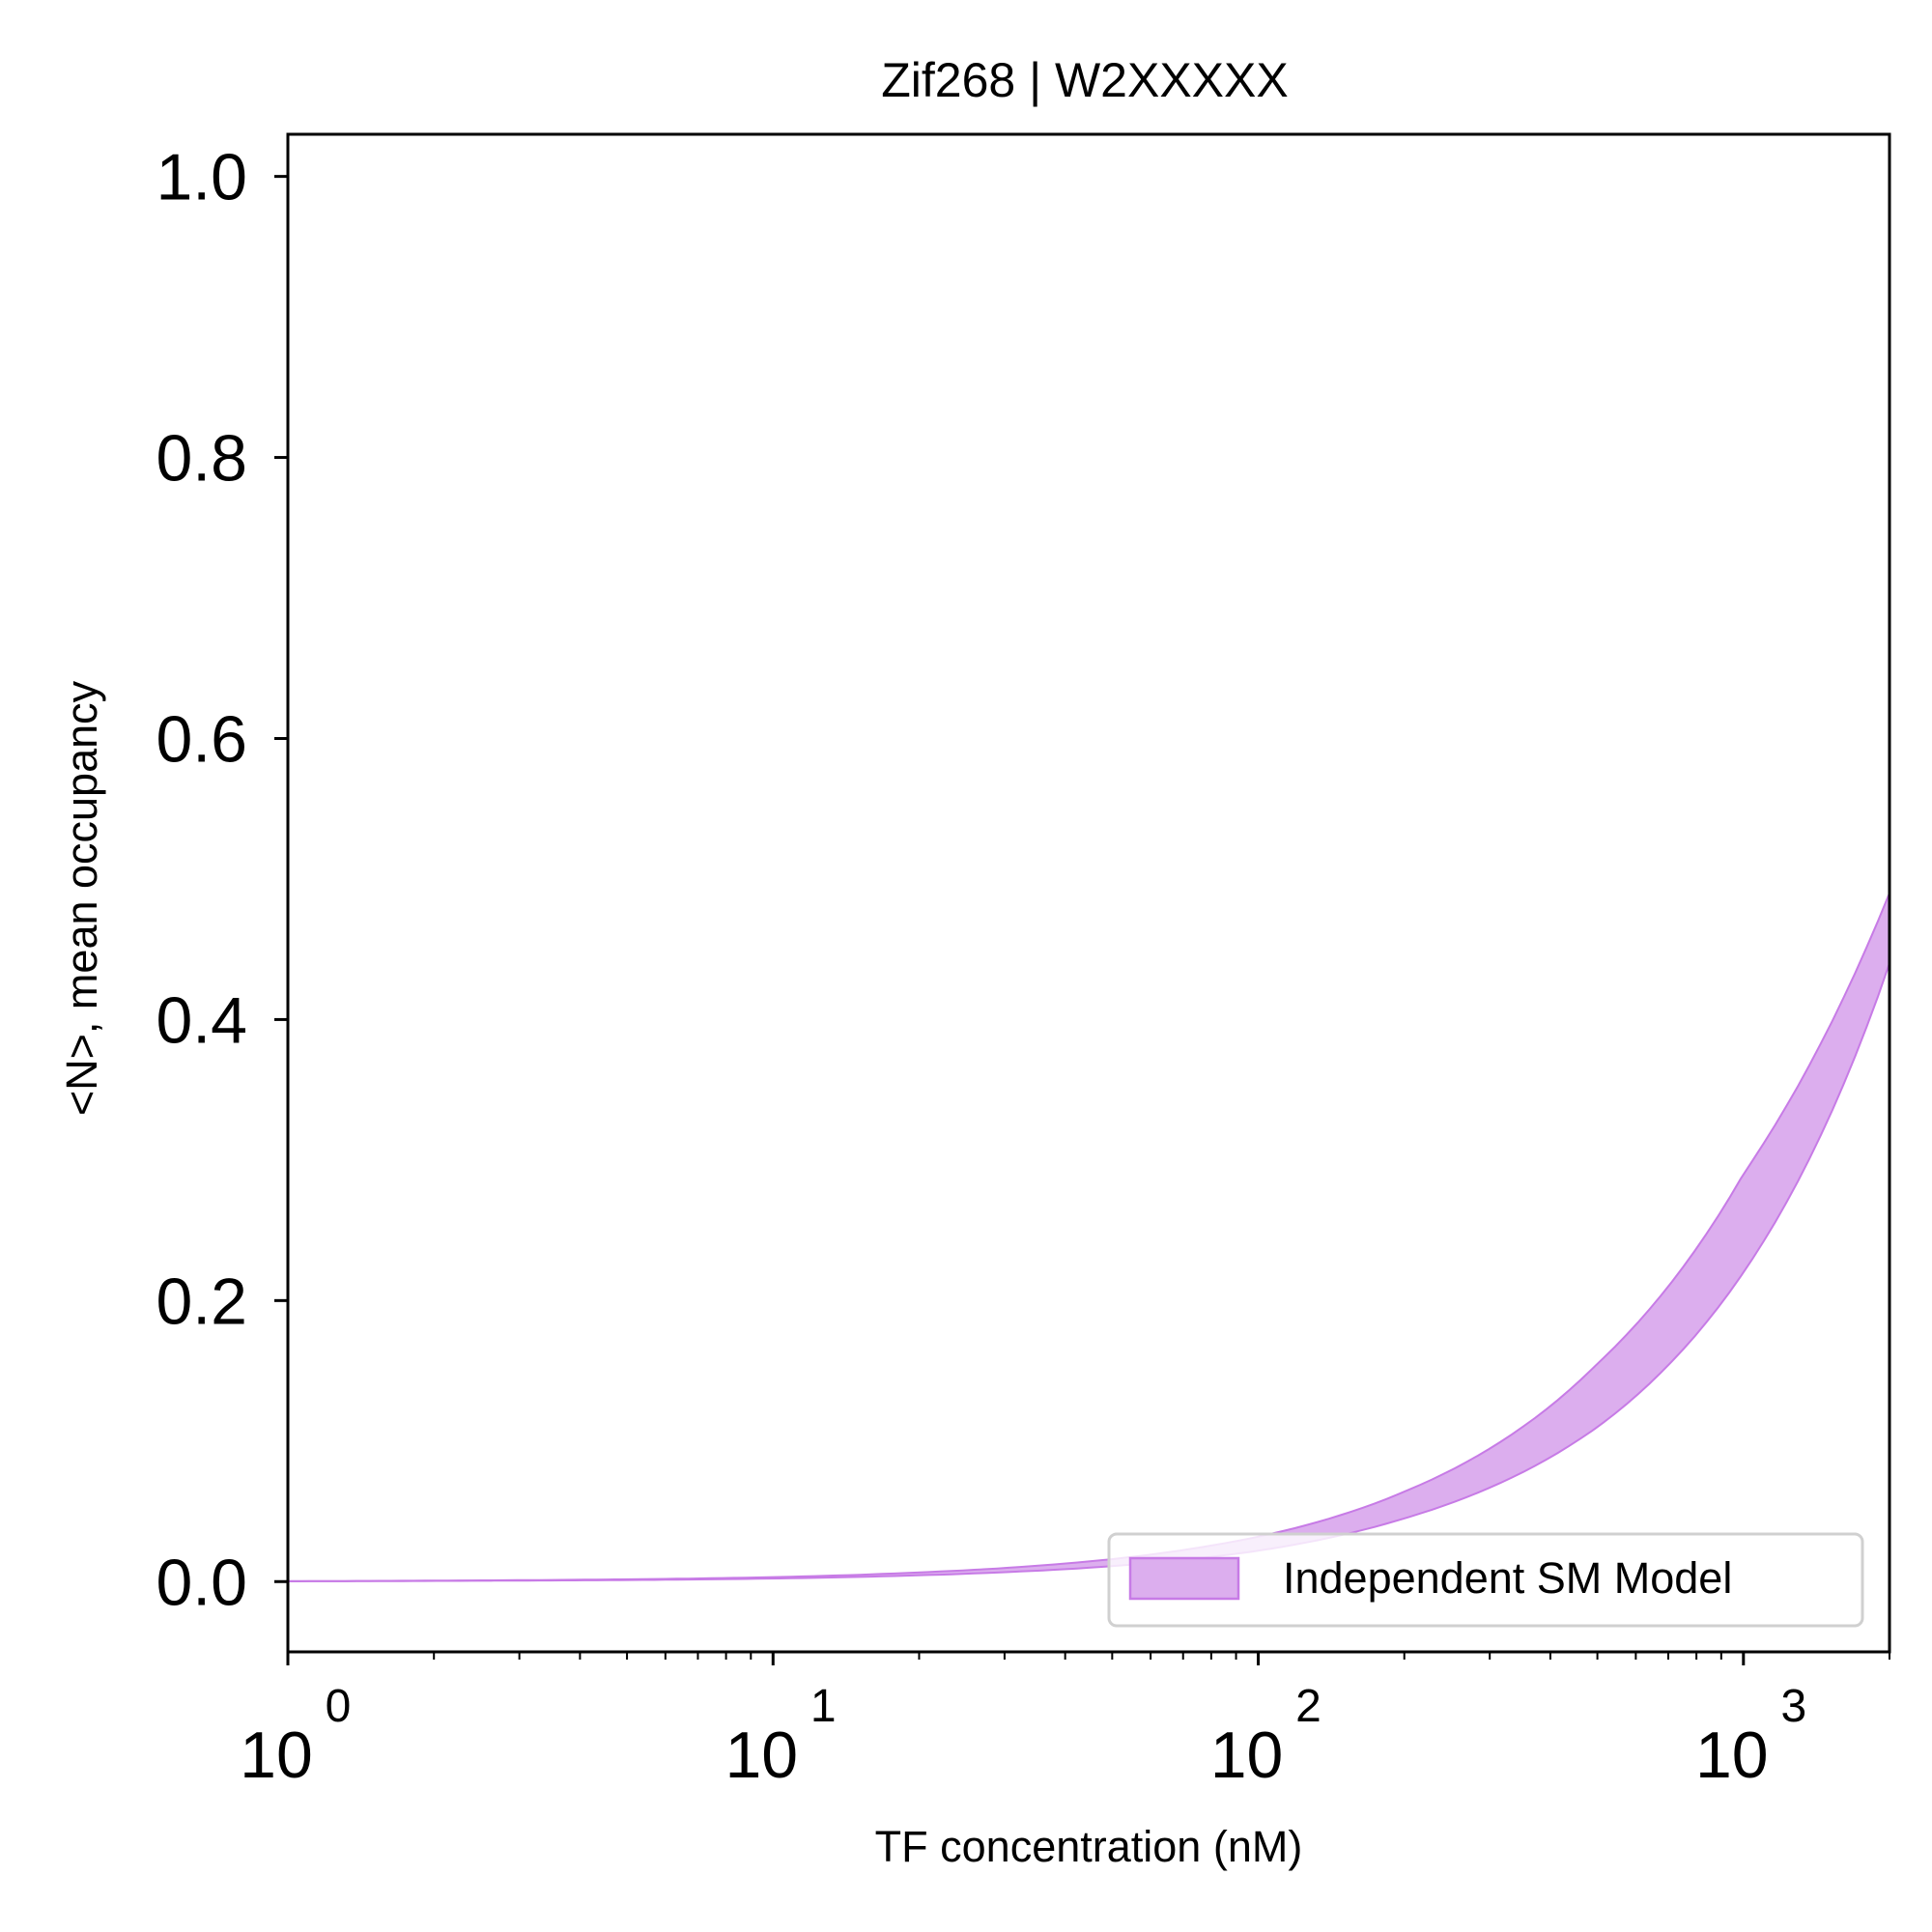  I want to click on y-axis-ticks: 0.0 0.2 0.4 0.6 0.8 1.0, so click(222, 880).